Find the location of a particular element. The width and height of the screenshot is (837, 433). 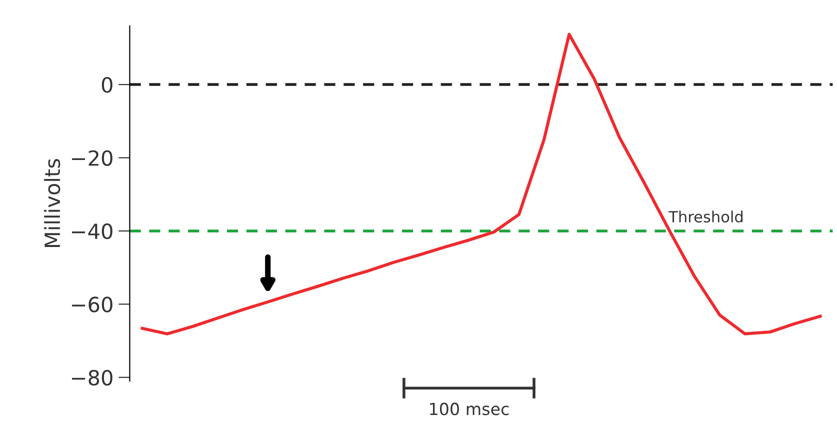

y-axis-title: Millivolts is located at coordinates (52, 203).